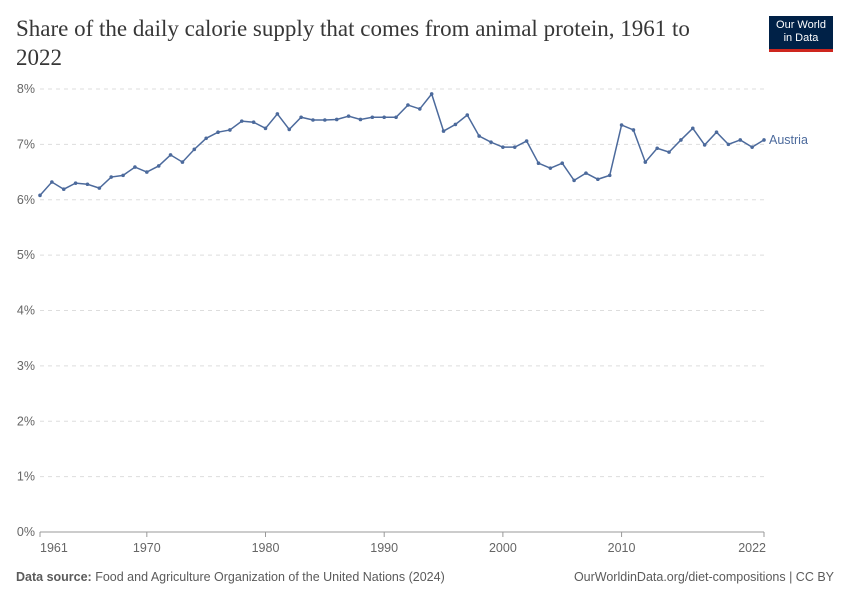 The width and height of the screenshot is (850, 600). What do you see at coordinates (801, 38) in the screenshot?
I see `logo-line2: in Data` at bounding box center [801, 38].